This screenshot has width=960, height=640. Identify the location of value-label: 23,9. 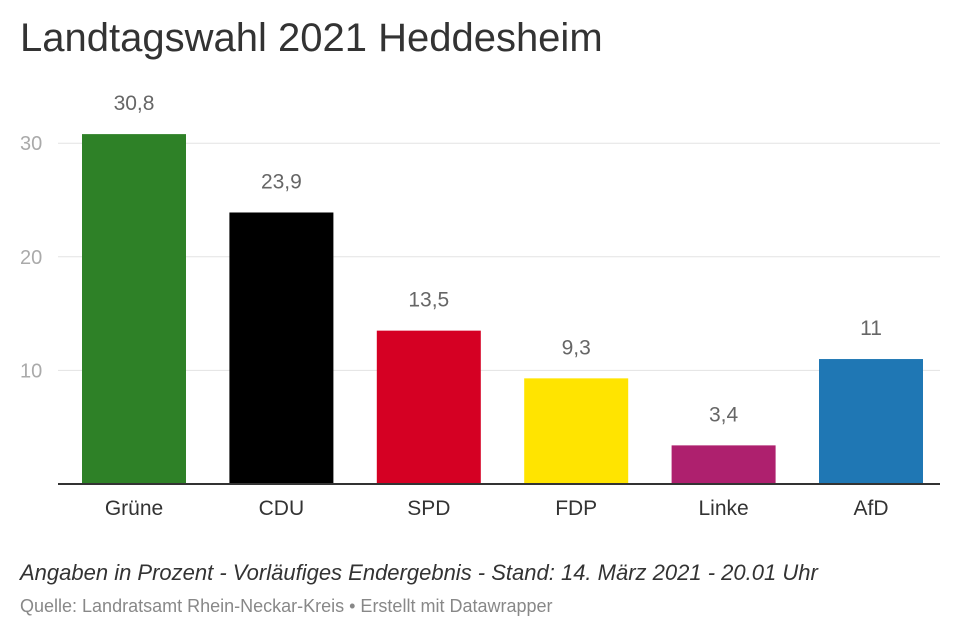
(281, 181).